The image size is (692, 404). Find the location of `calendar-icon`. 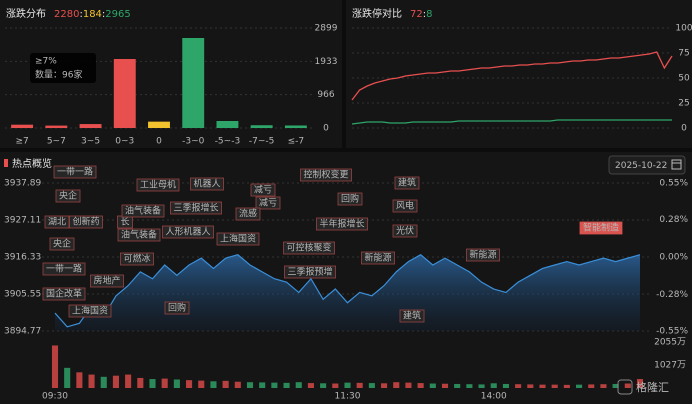

calendar-icon is located at coordinates (676, 164).